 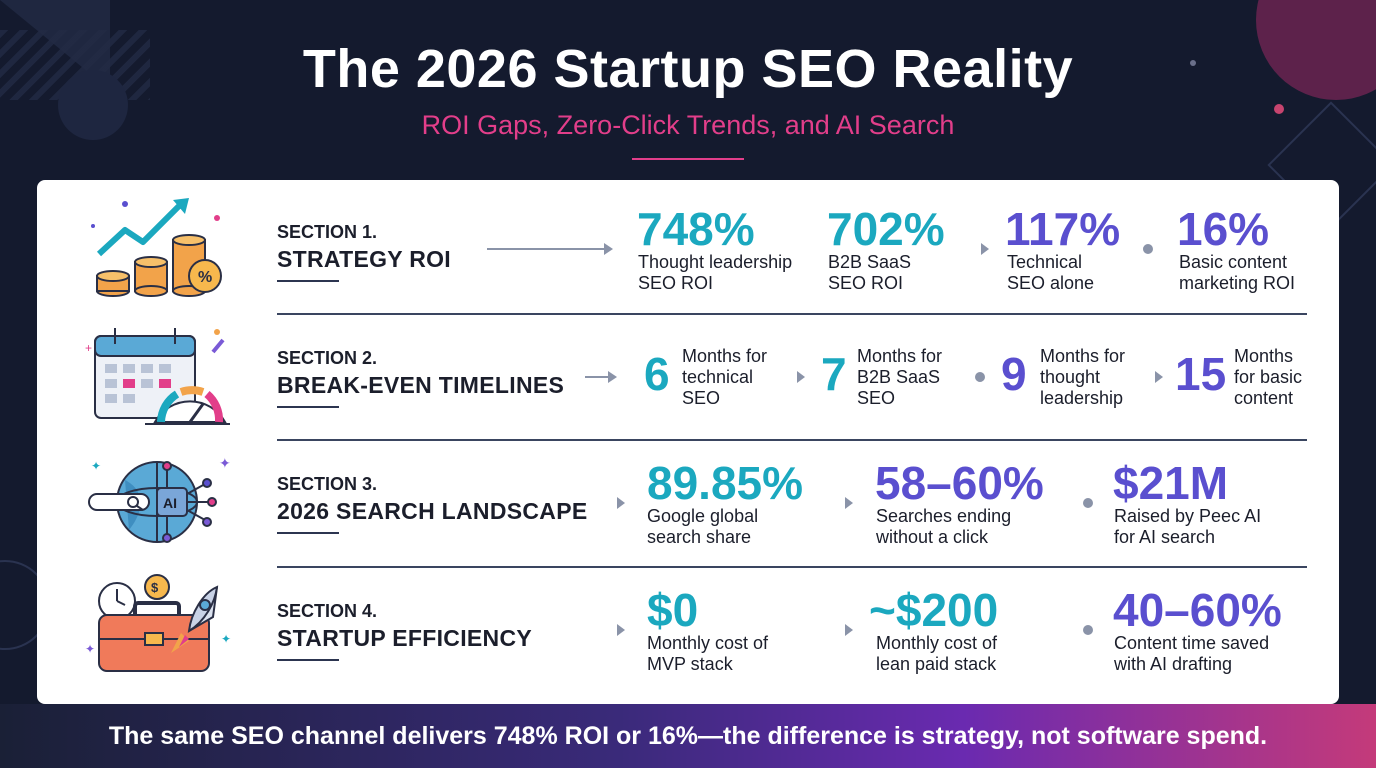 What do you see at coordinates (1201, 374) in the screenshot?
I see `stat-value: 15` at bounding box center [1201, 374].